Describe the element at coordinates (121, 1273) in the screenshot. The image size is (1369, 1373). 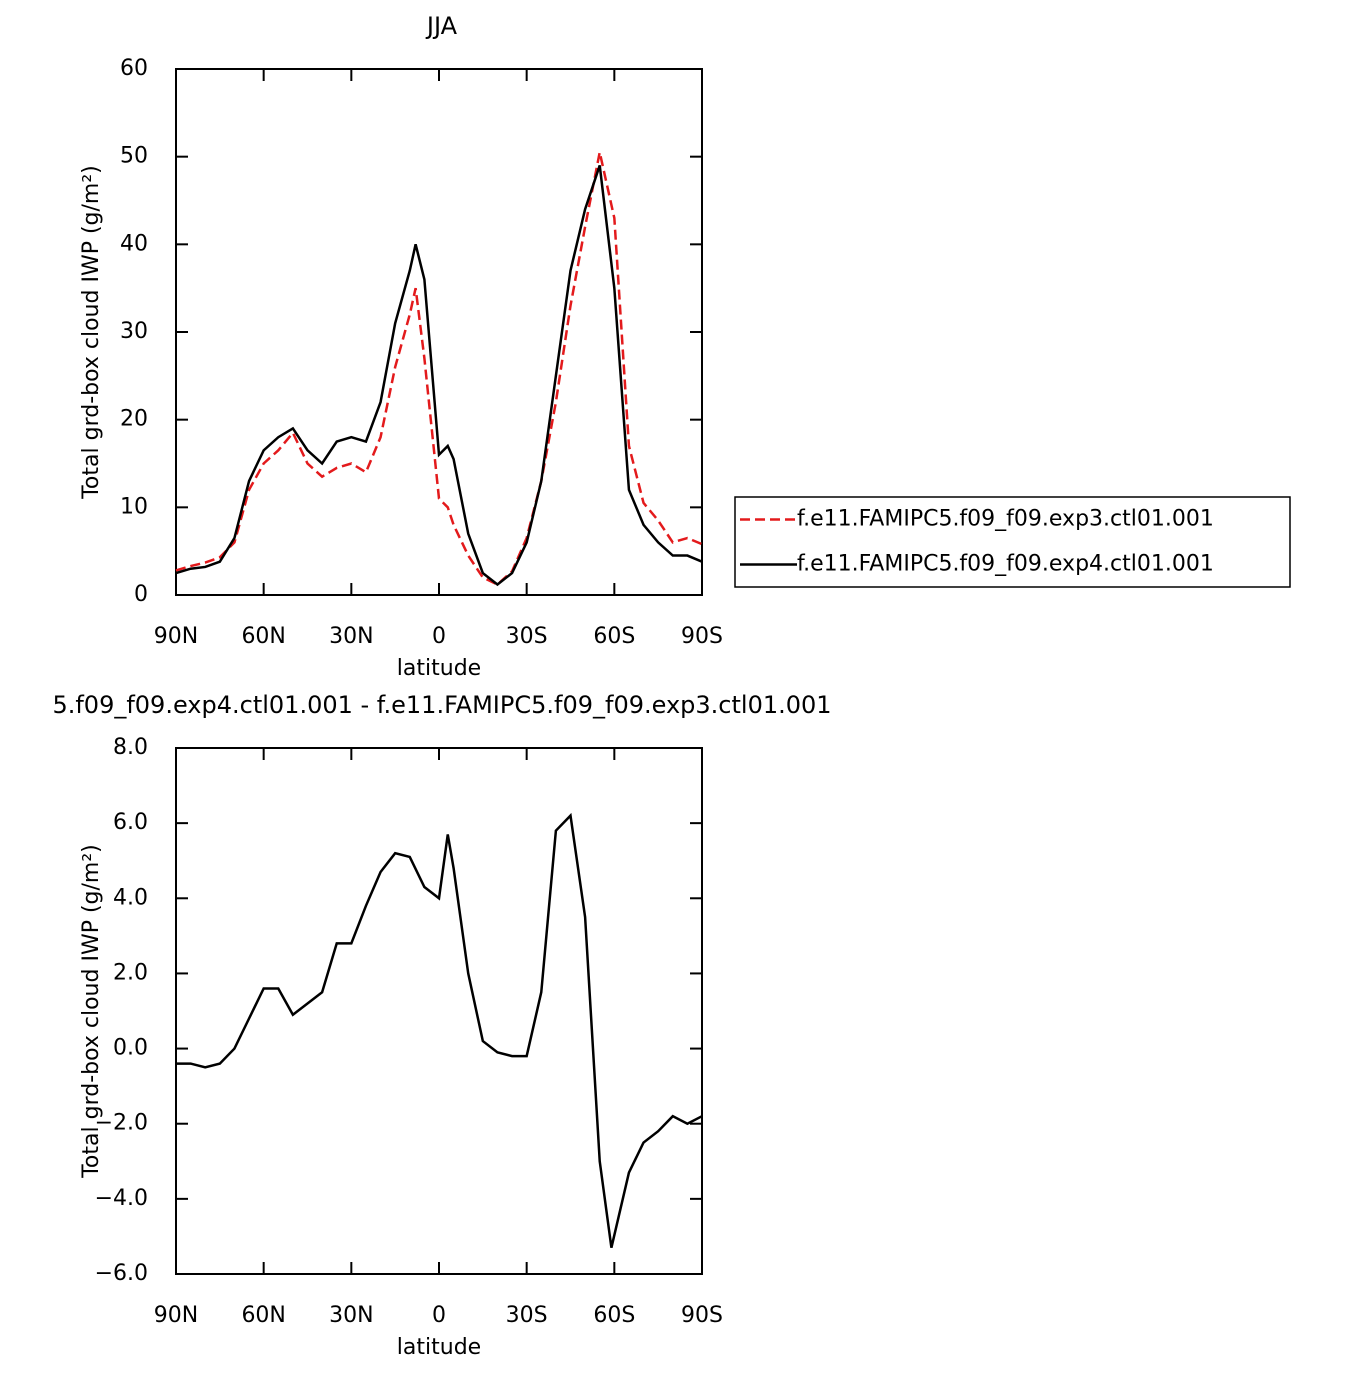
I see `y-tick-label: −6.0` at that location.